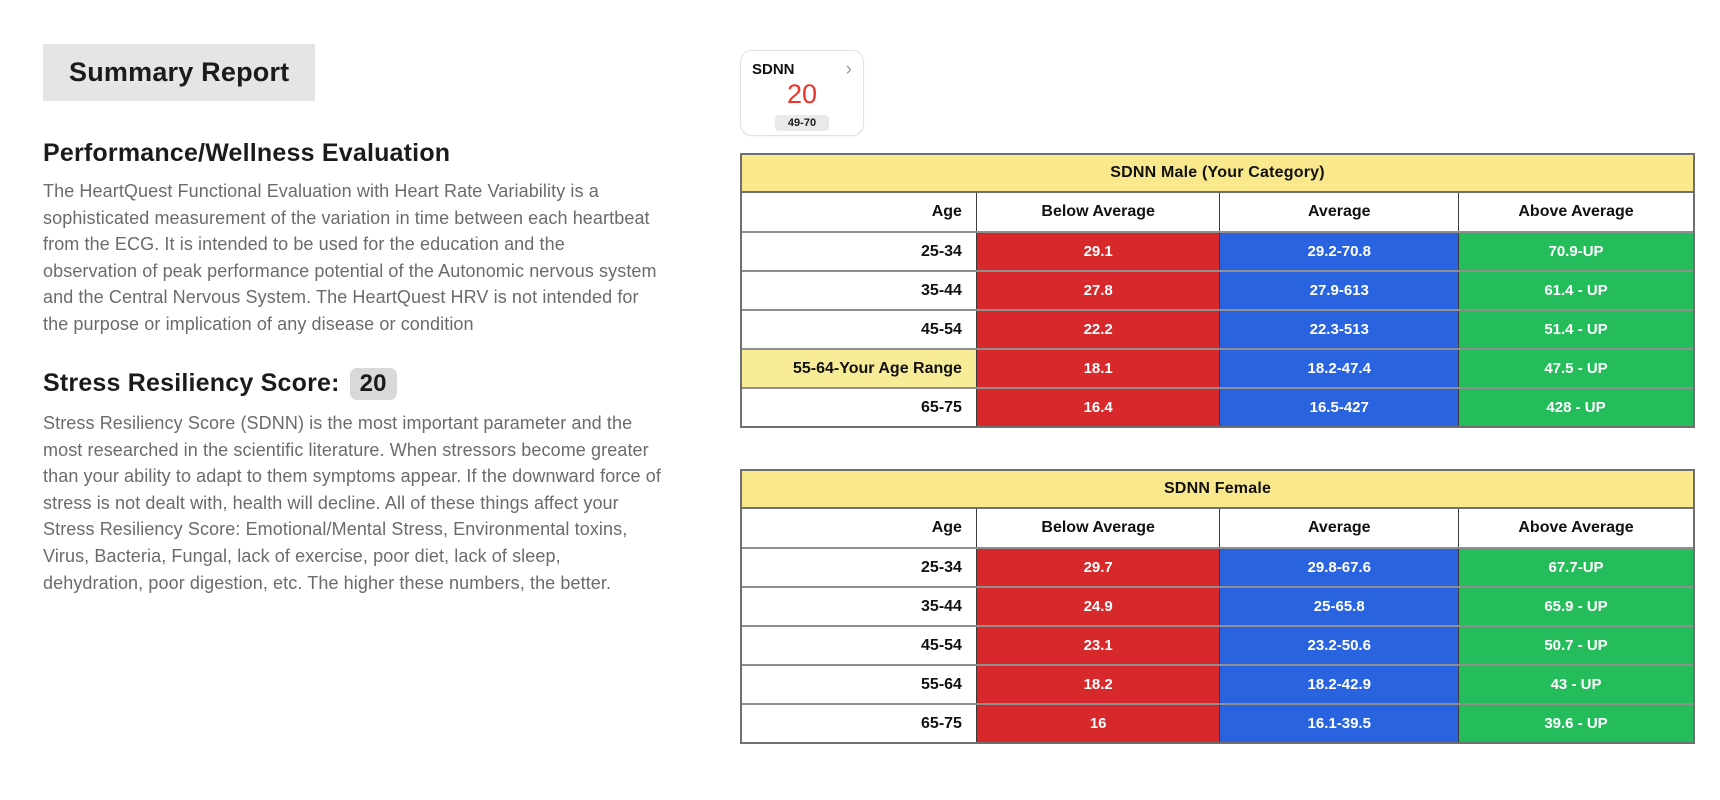  Describe the element at coordinates (179, 72) in the screenshot. I see `page-title: Summary Report` at that location.